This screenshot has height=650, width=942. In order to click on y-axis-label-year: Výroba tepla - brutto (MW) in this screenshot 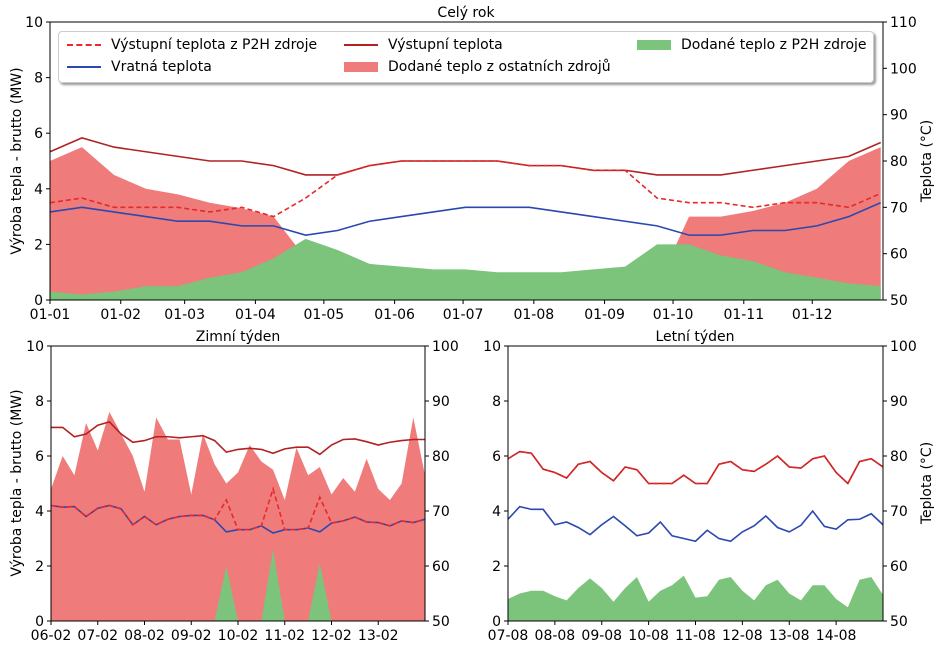, I will do `click(17, 160)`.